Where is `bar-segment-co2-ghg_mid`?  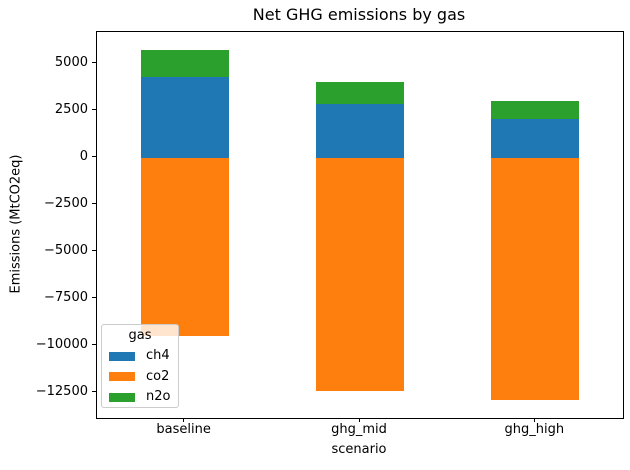
bar-segment-co2-ghg_mid is located at coordinates (360, 274).